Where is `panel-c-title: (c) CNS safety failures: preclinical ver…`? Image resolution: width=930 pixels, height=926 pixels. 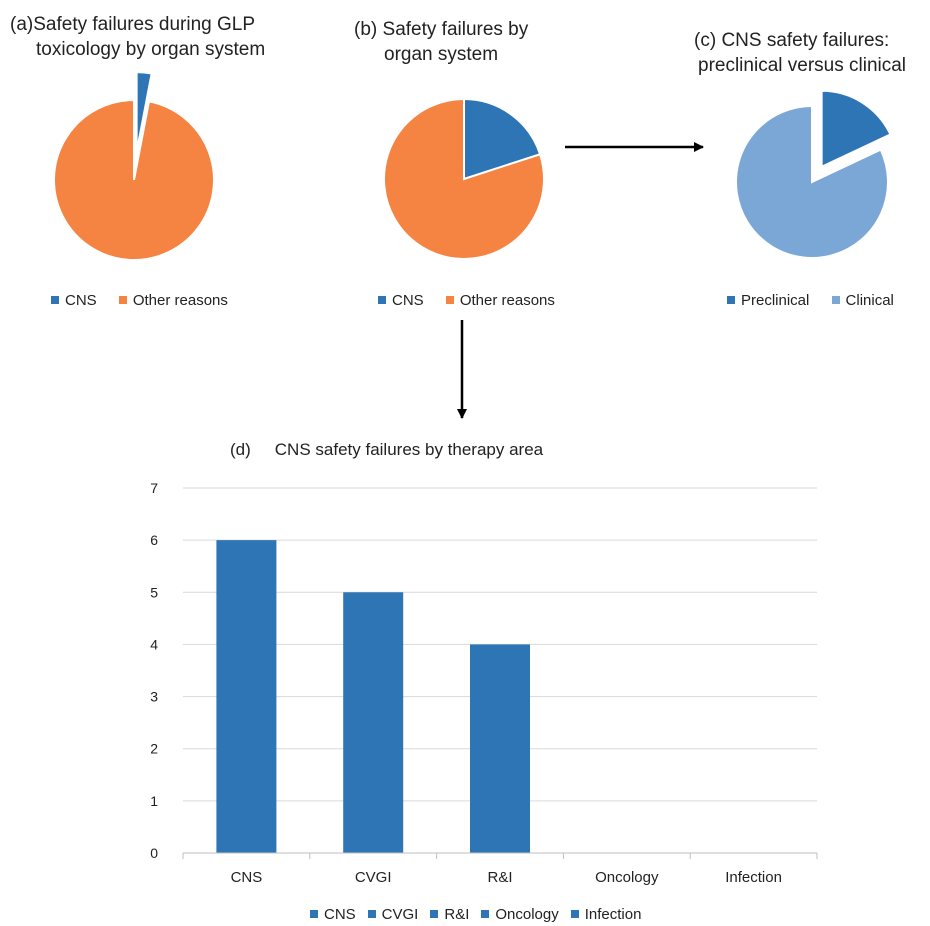 panel-c-title: (c) CNS safety failures: preclinical ver… is located at coordinates (812, 53).